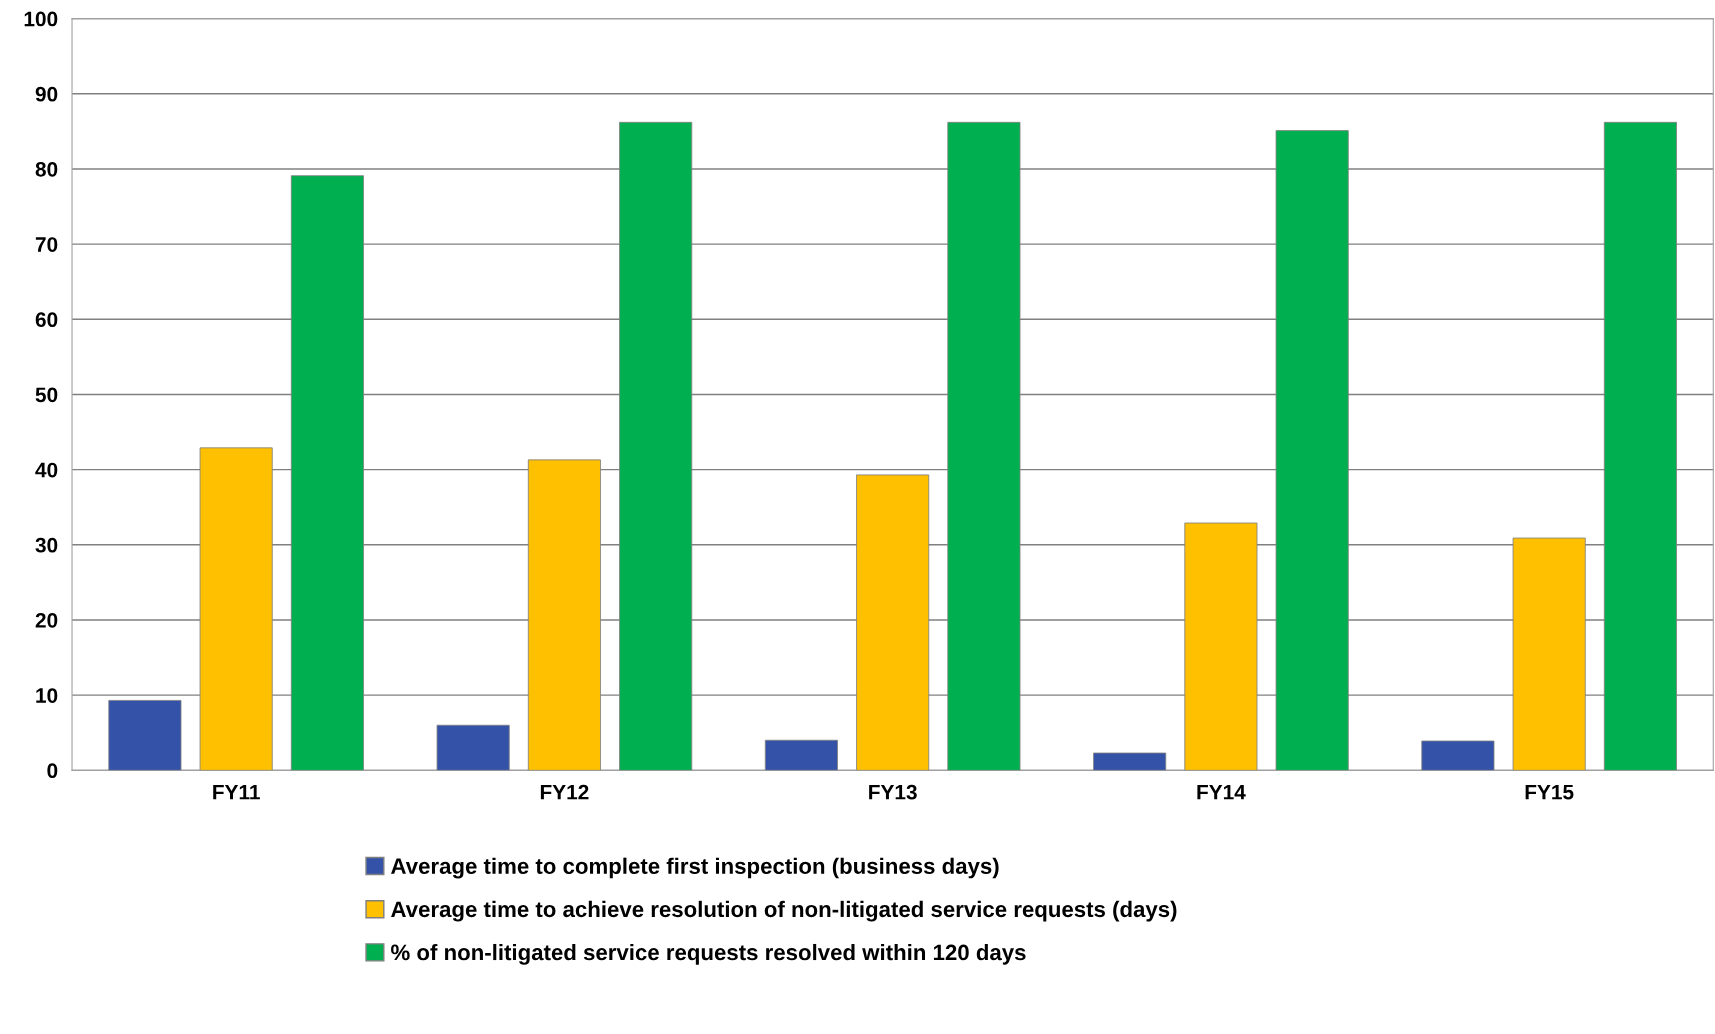 The width and height of the screenshot is (1715, 1034). I want to click on x-tick-label: FY12, so click(564, 792).